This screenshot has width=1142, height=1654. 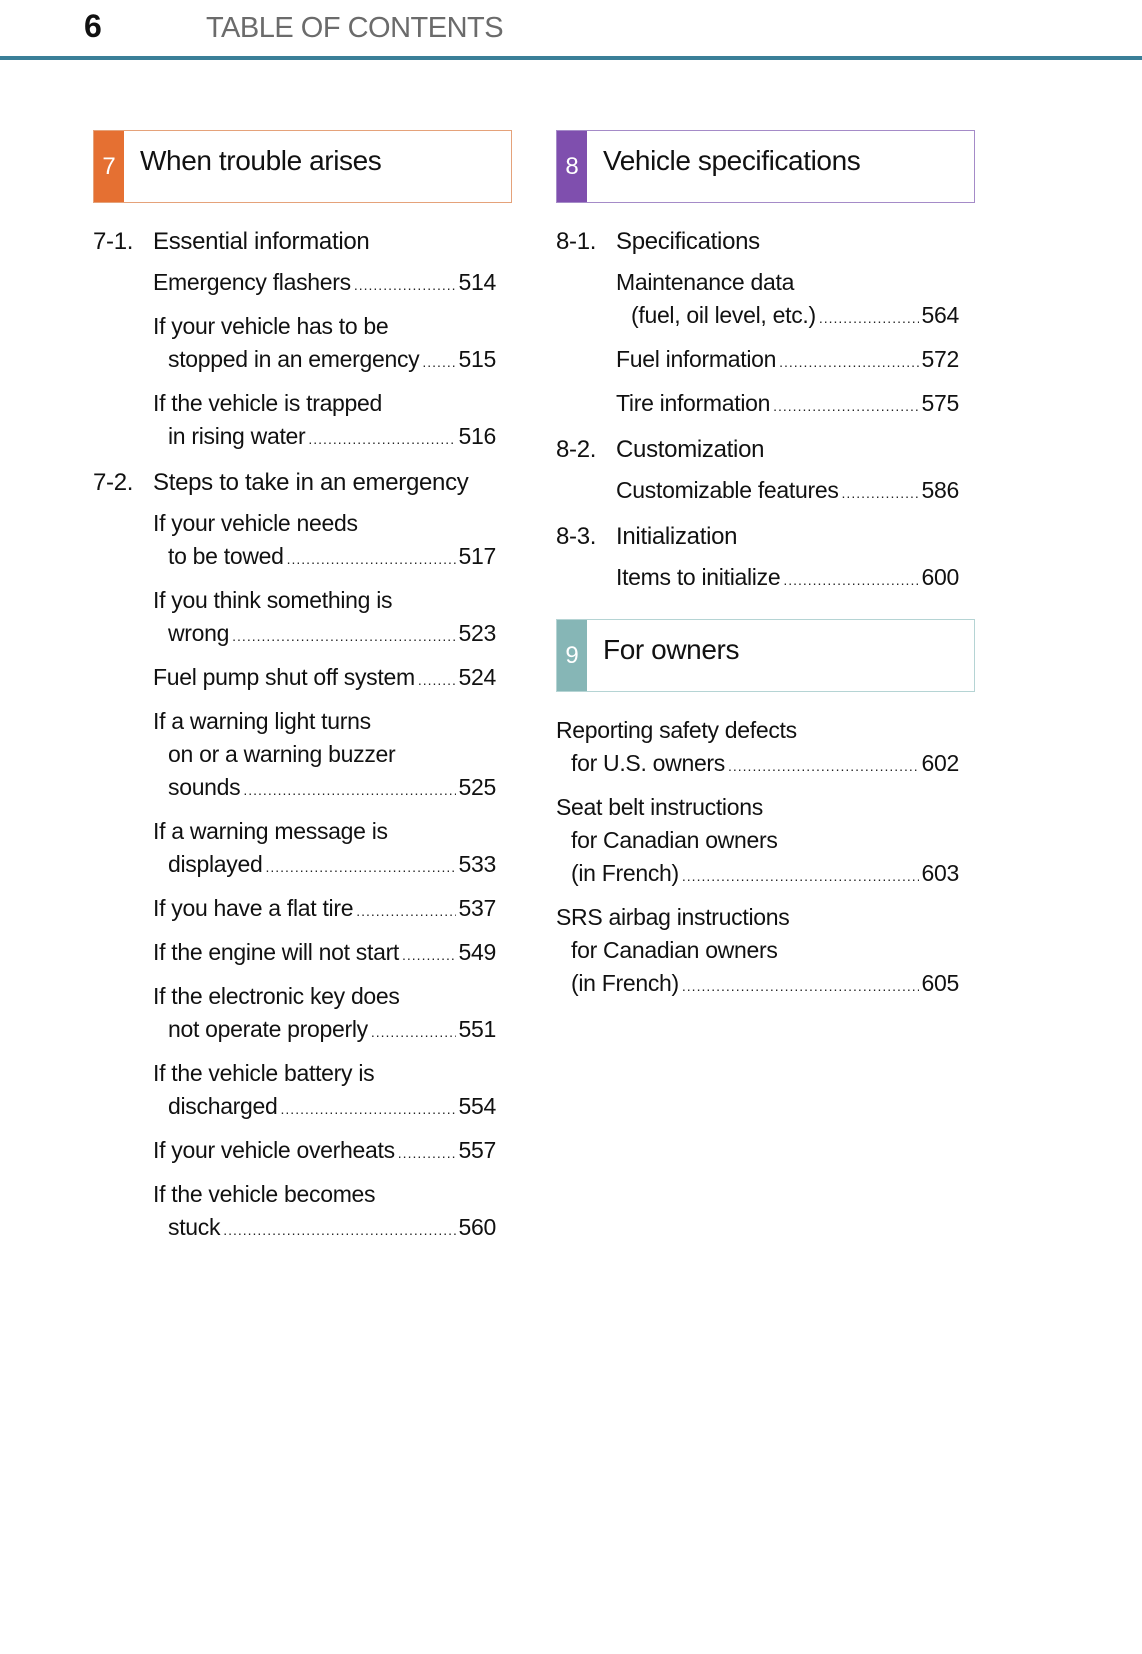 I want to click on entry-text: If the vehicle is trapped, so click(x=268, y=403).